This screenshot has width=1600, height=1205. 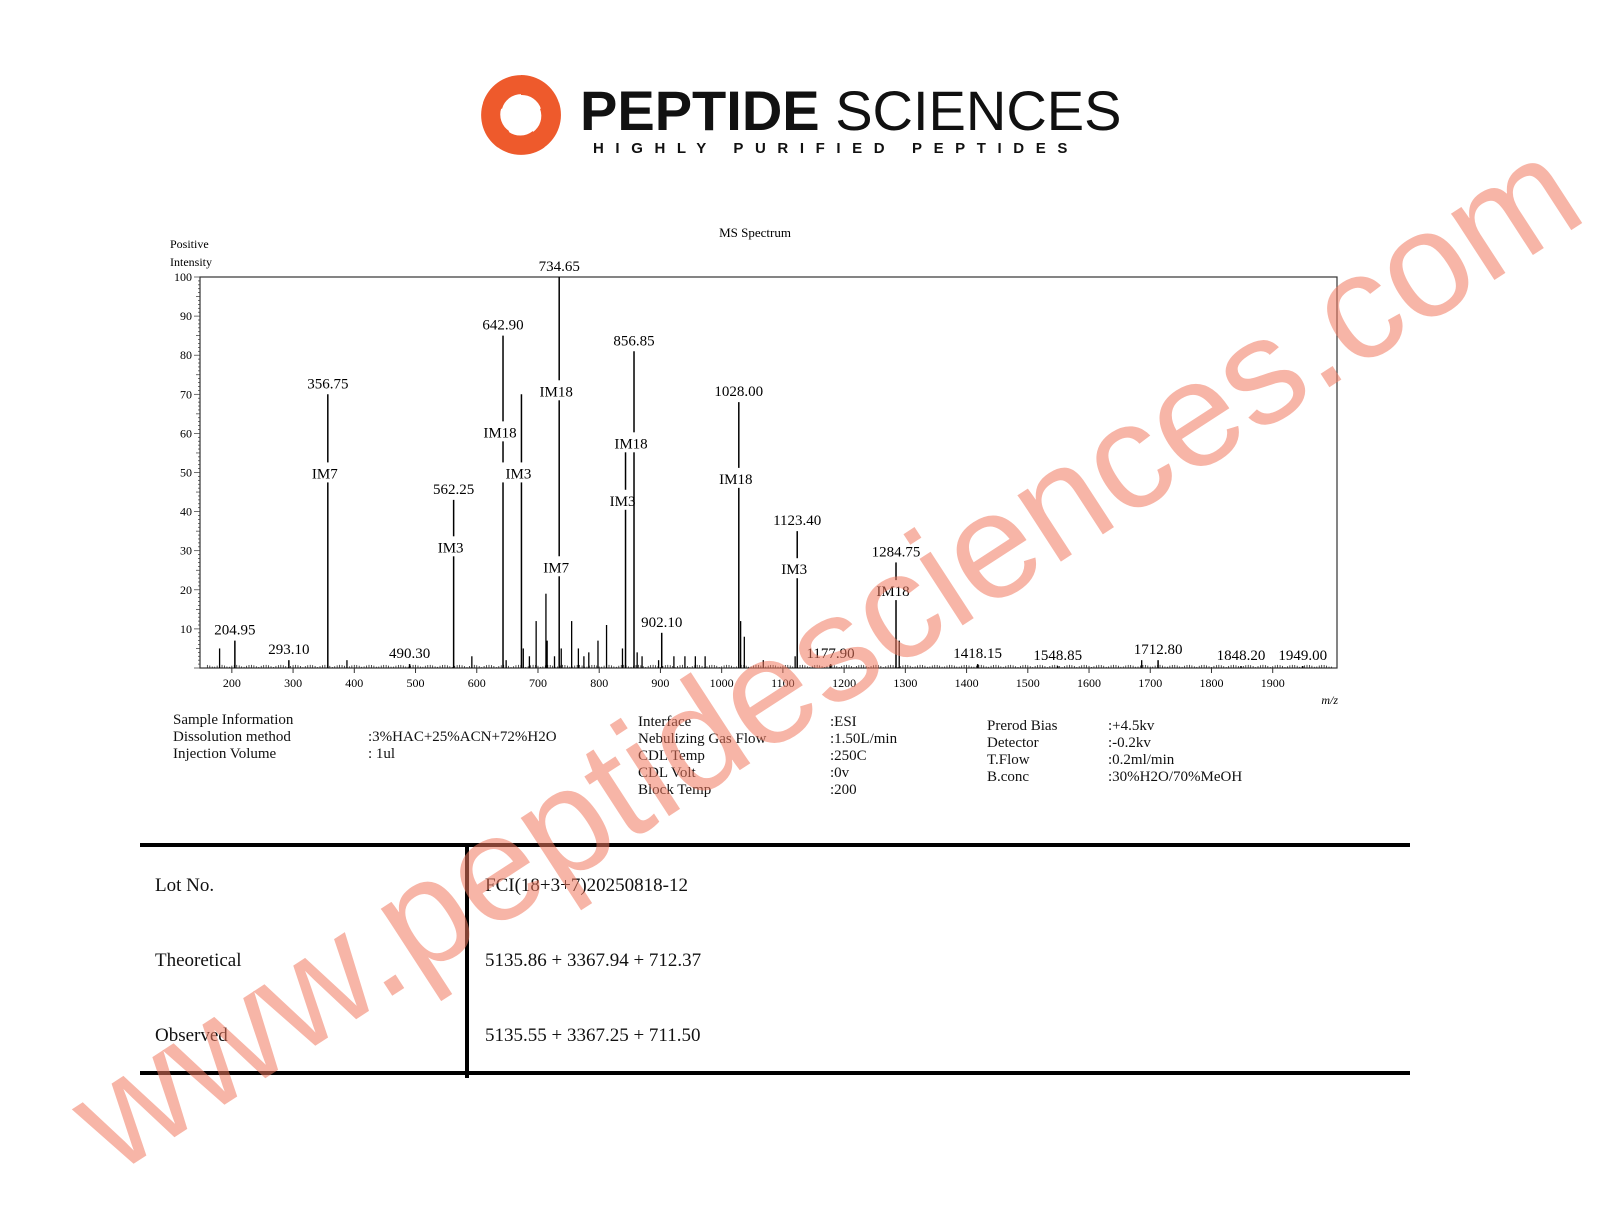 I want to click on info-label: CDL Temp, so click(x=671, y=756).